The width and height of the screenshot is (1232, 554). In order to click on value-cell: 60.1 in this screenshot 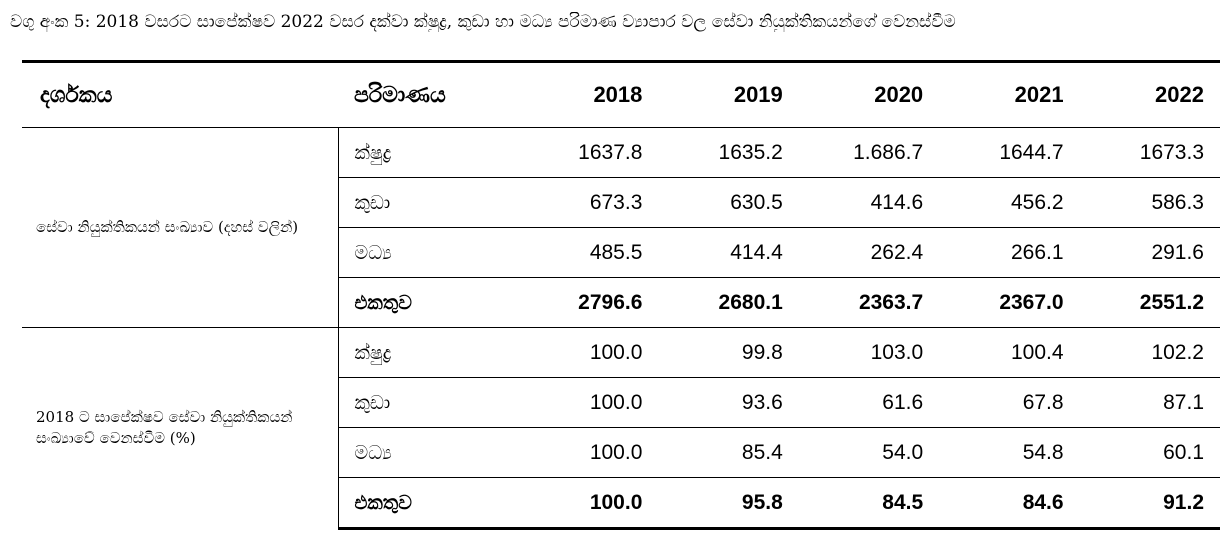, I will do `click(1149, 452)`.